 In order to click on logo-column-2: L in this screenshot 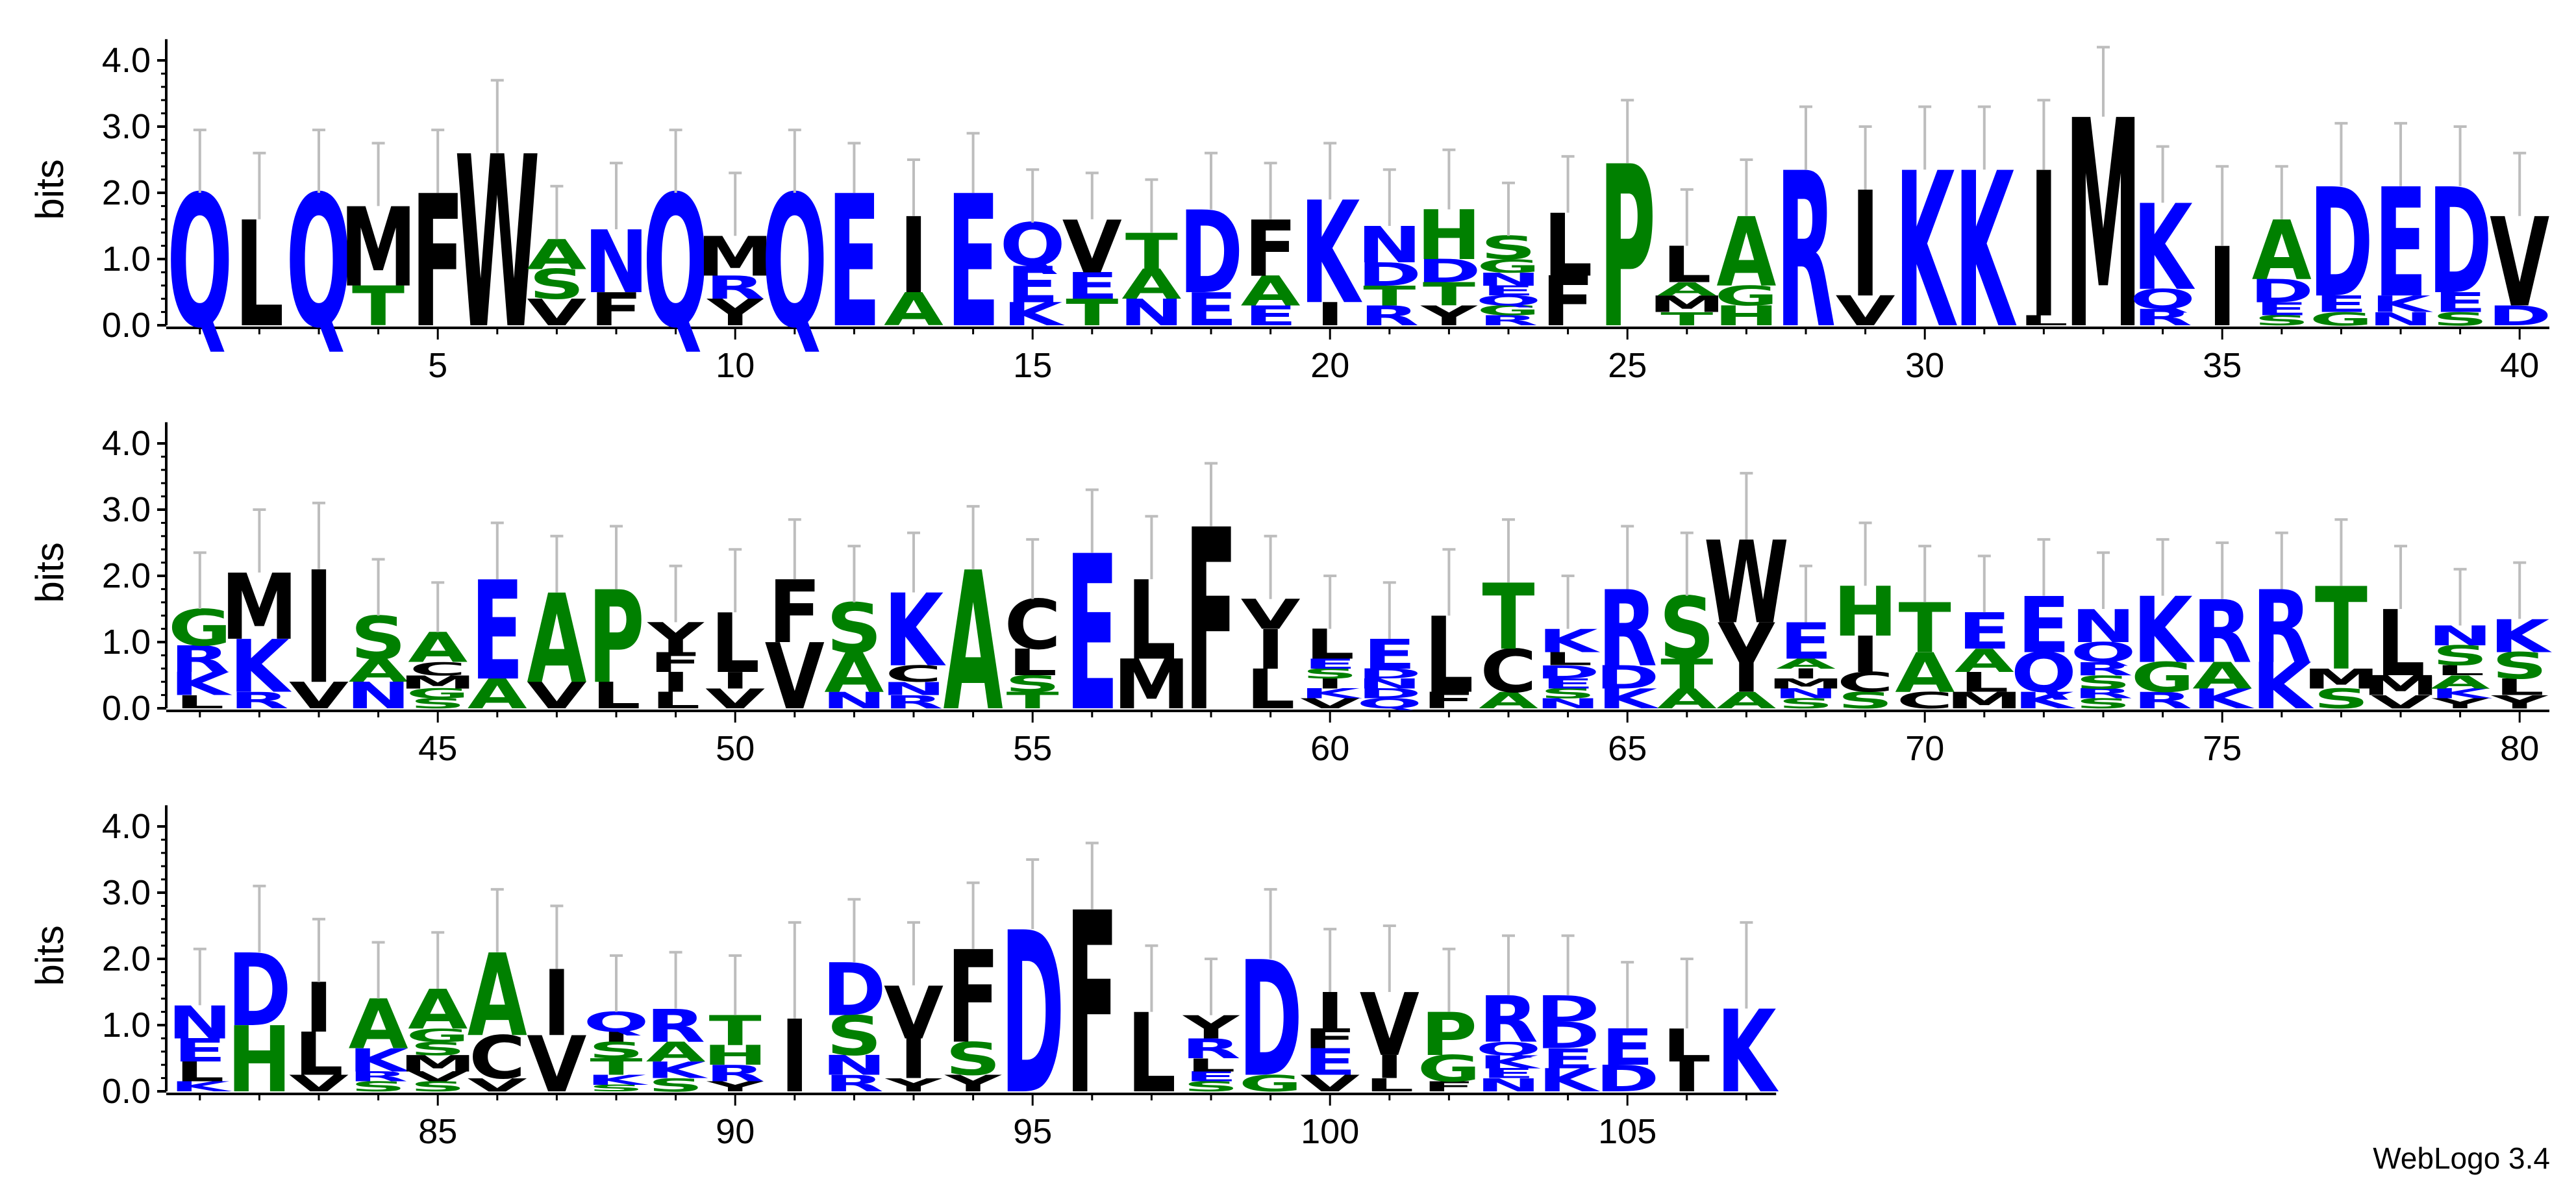, I will do `click(259, 255)`.